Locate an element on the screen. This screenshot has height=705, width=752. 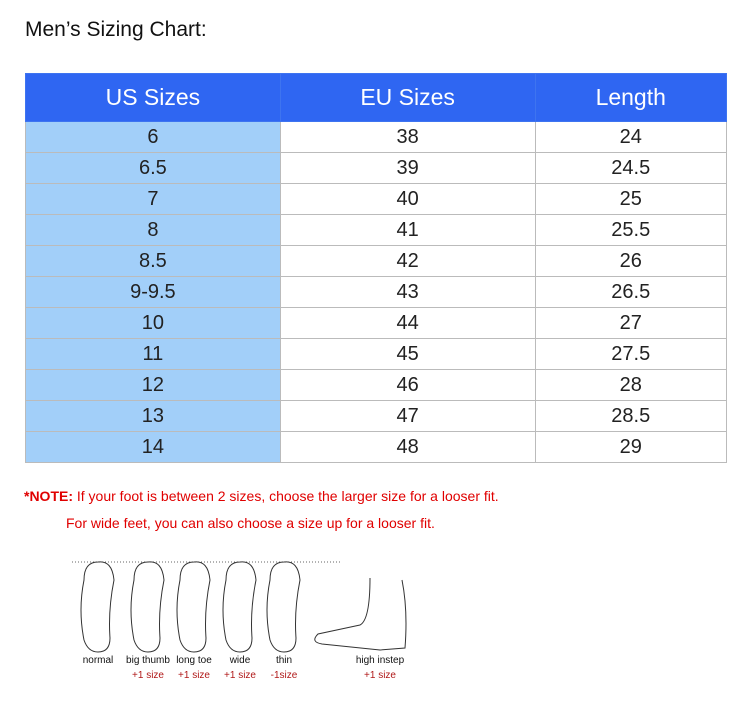
table-cell: 6.5 is located at coordinates (153, 168).